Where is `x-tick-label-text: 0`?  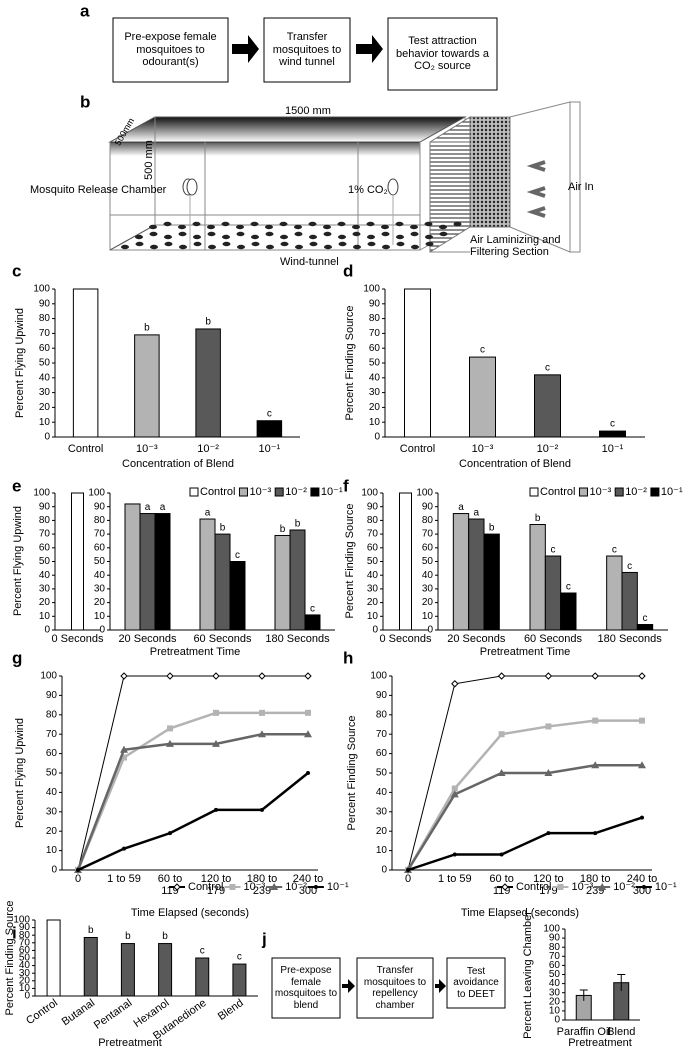
x-tick-label-text: 0 is located at coordinates (408, 879).